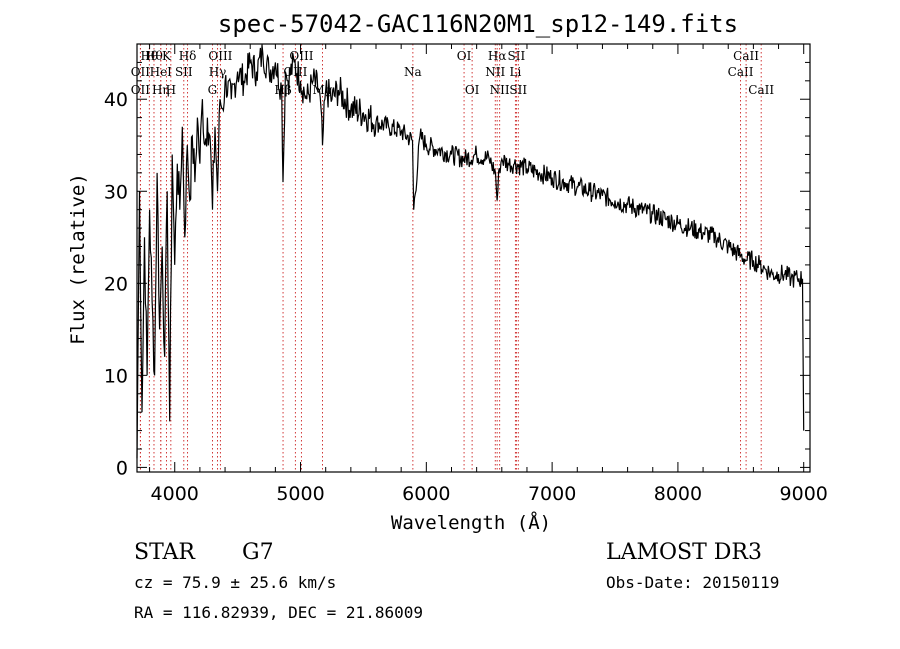 This screenshot has width=900, height=649. What do you see at coordinates (218, 72) in the screenshot?
I see `line-label: Hγ` at bounding box center [218, 72].